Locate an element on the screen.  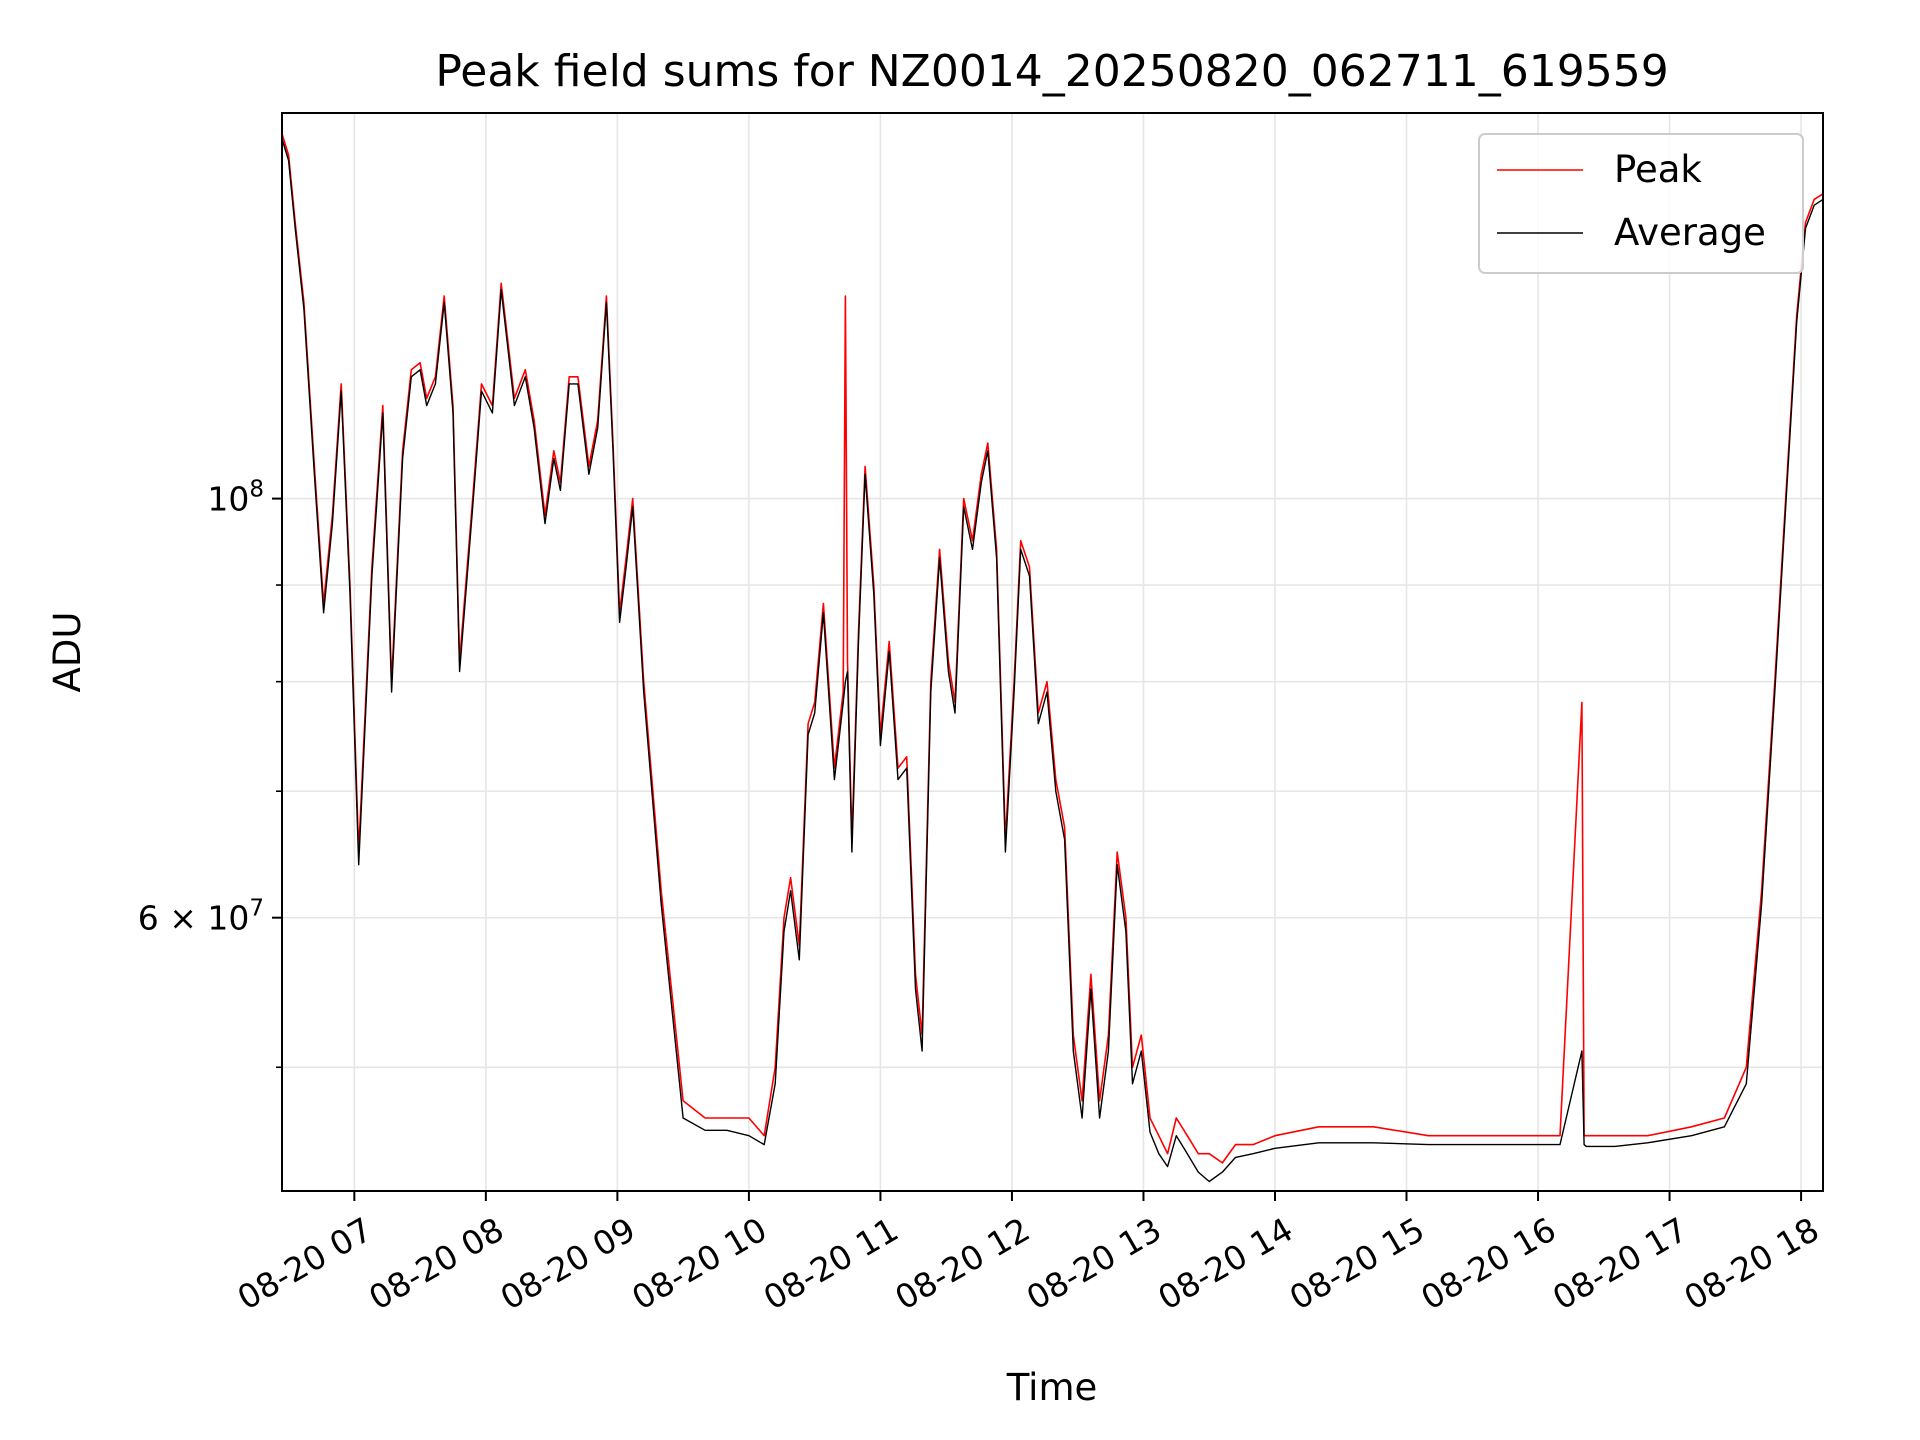
legend: Peak Average is located at coordinates (1641, 203).